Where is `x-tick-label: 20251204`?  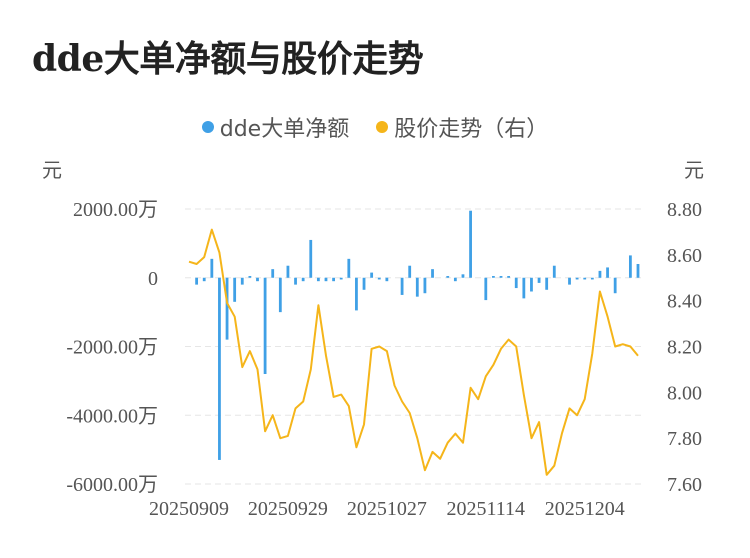 x-tick-label: 20251204 is located at coordinates (585, 509).